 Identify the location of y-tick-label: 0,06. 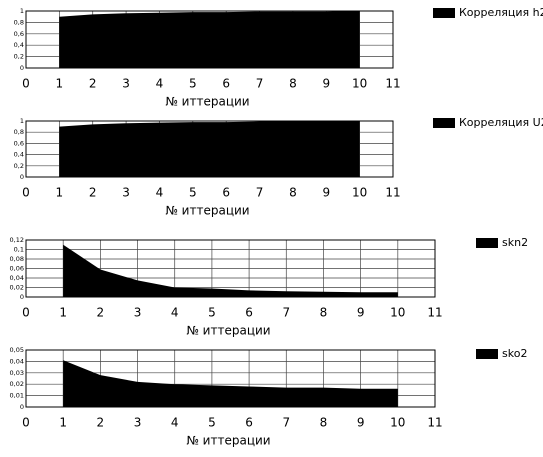
(17, 269).